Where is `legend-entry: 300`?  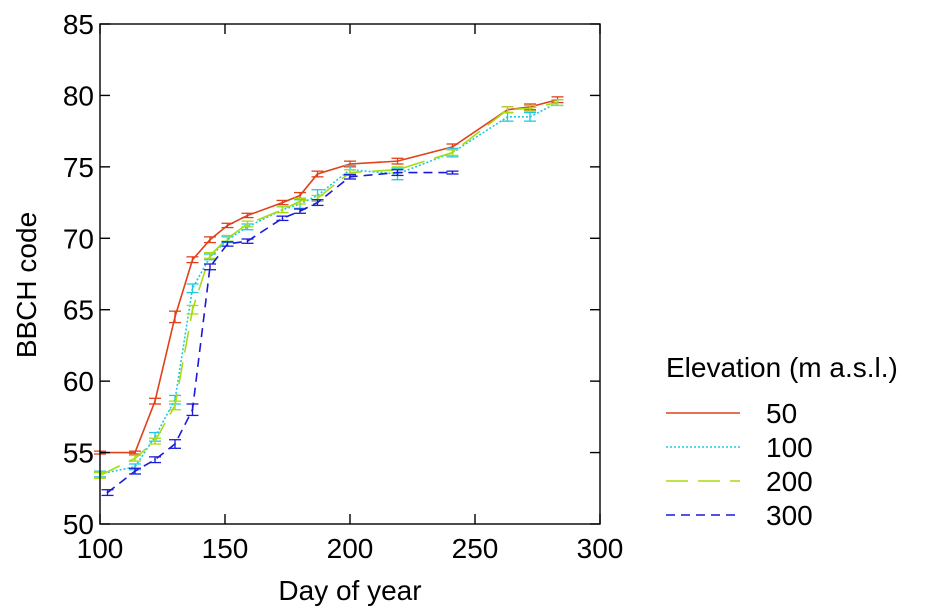 legend-entry: 300 is located at coordinates (789, 515).